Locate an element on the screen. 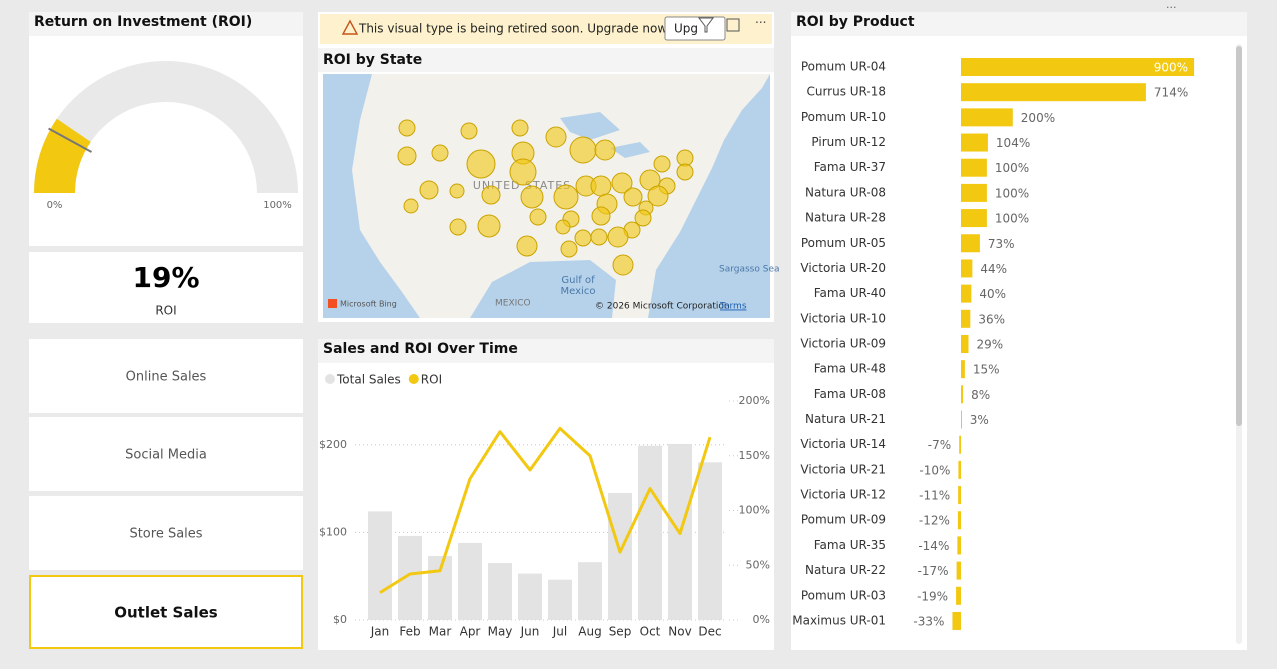 This screenshot has width=1277, height=669. y2-tick-label: 50% is located at coordinates (758, 564).